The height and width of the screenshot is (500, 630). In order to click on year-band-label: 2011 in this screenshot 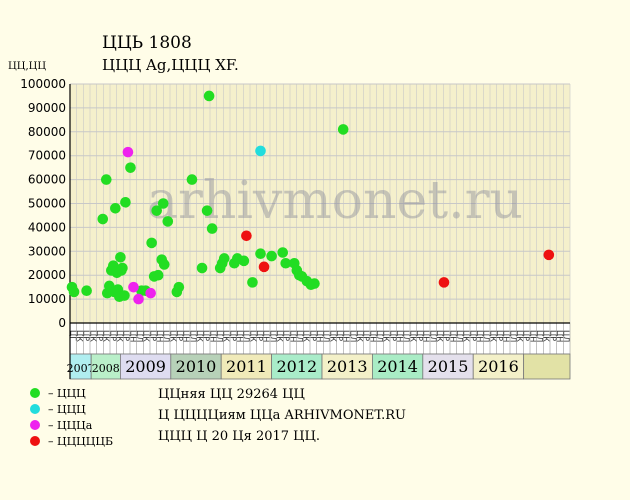, I will do `click(246, 366)`.